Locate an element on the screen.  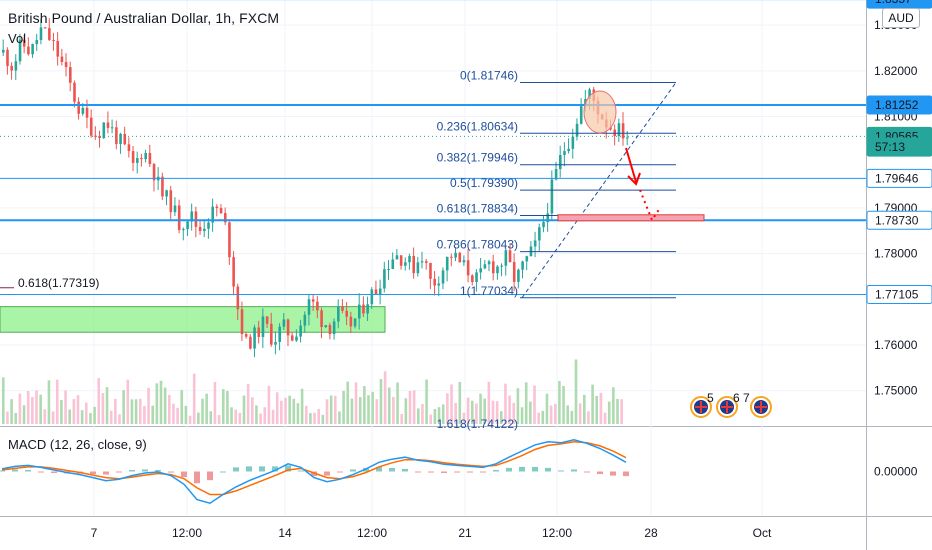
price-badge-label: 1.78730 is located at coordinates (897, 220).